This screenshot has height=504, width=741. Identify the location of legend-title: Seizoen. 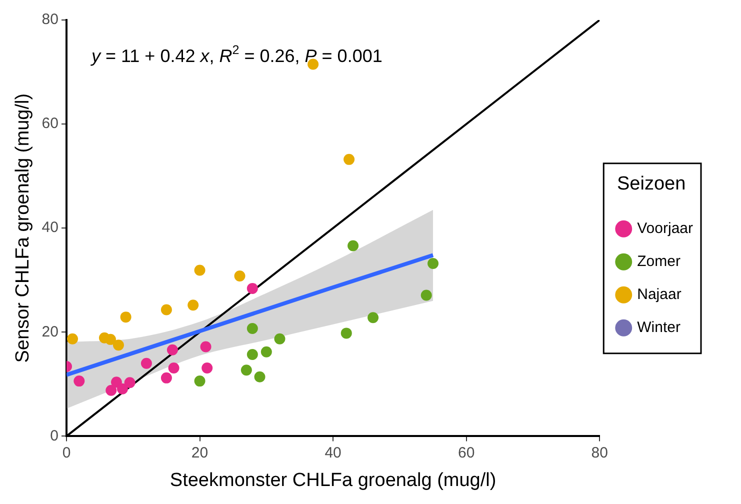
(651, 183).